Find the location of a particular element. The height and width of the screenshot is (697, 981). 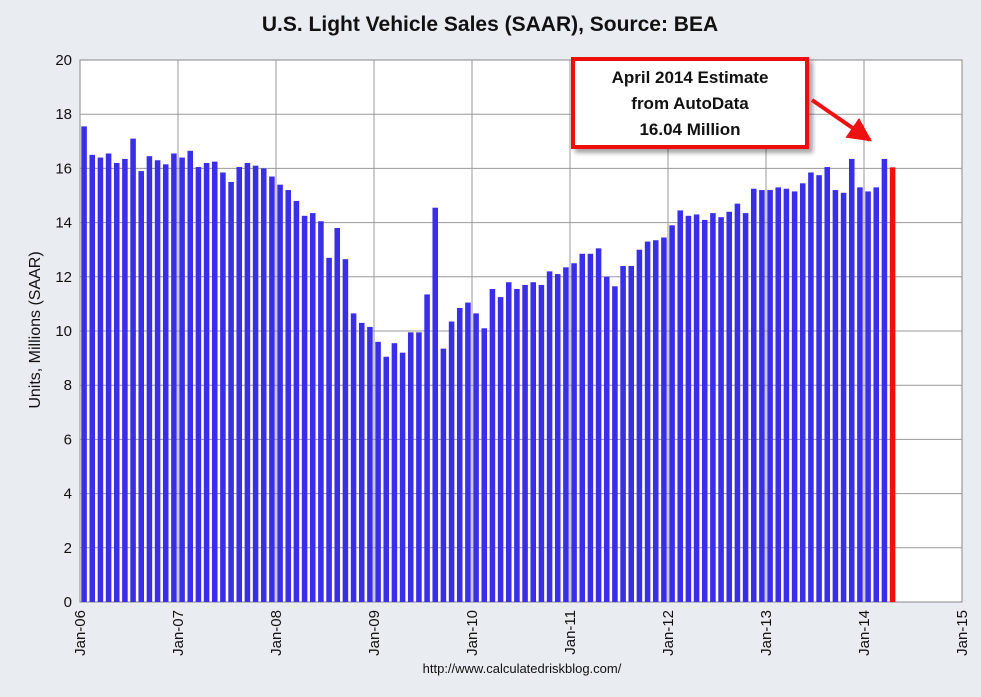

x-tick-label: Jan-13 is located at coordinates (766, 633).